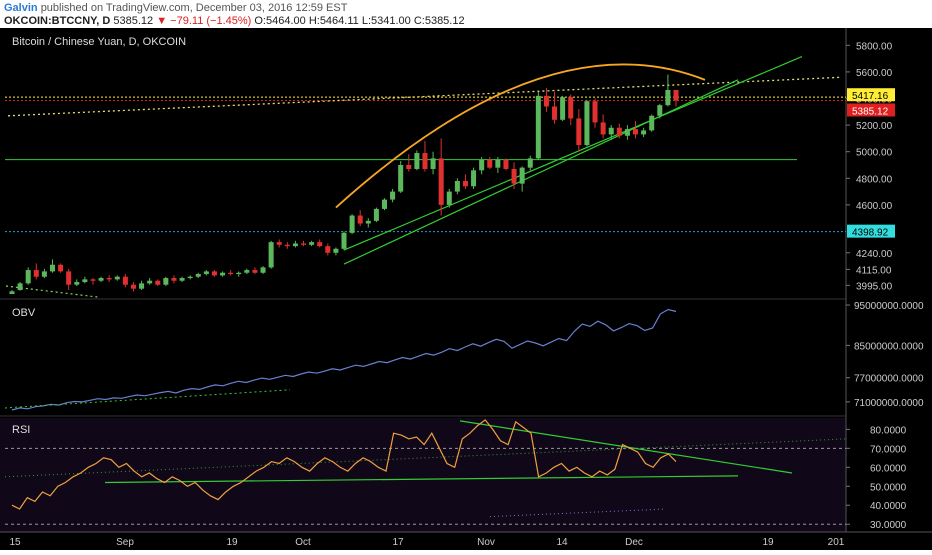 Image resolution: width=932 pixels, height=555 pixels. Describe the element at coordinates (874, 126) in the screenshot. I see `price-tick-label: 5200.00` at that location.